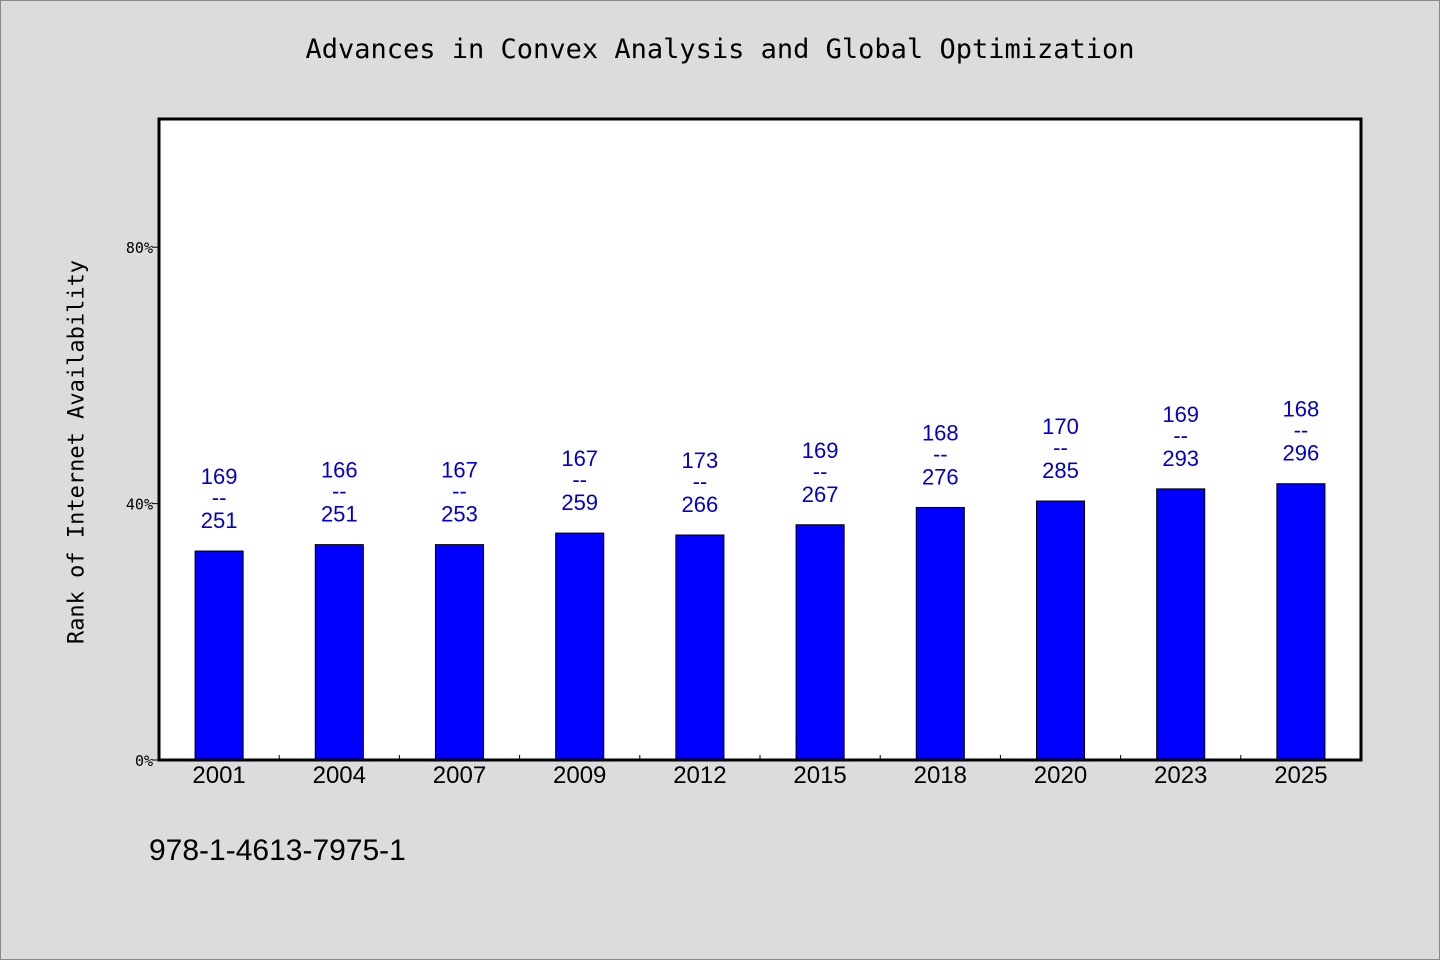  What do you see at coordinates (218, 775) in the screenshot?
I see `x-tick-label: 2001` at bounding box center [218, 775].